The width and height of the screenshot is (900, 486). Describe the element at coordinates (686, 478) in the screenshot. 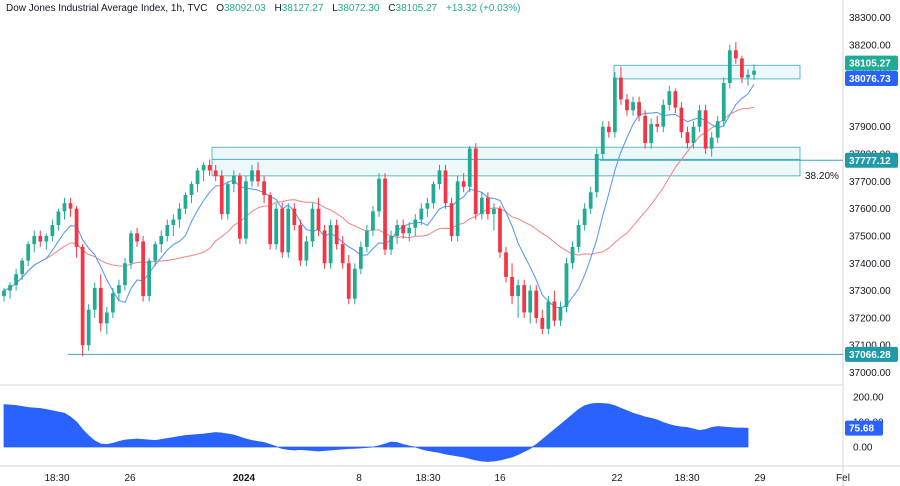

I see `time-tick-label: 18:30` at that location.